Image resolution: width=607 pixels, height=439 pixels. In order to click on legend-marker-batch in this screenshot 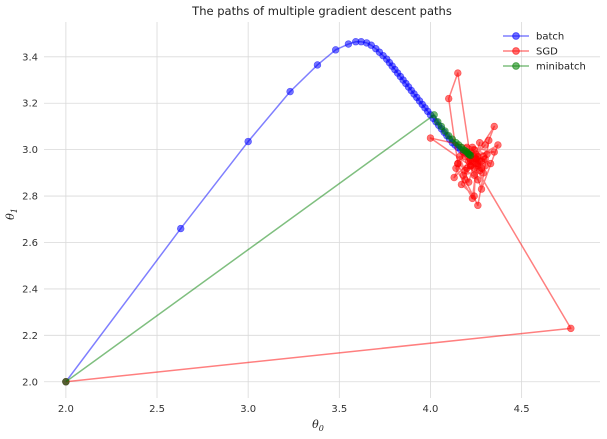, I will do `click(516, 36)`.